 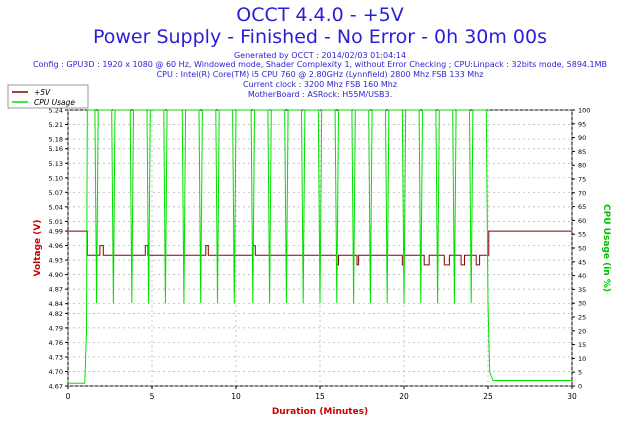 I want to click on y-right-tick-label: 60, so click(x=582, y=221).